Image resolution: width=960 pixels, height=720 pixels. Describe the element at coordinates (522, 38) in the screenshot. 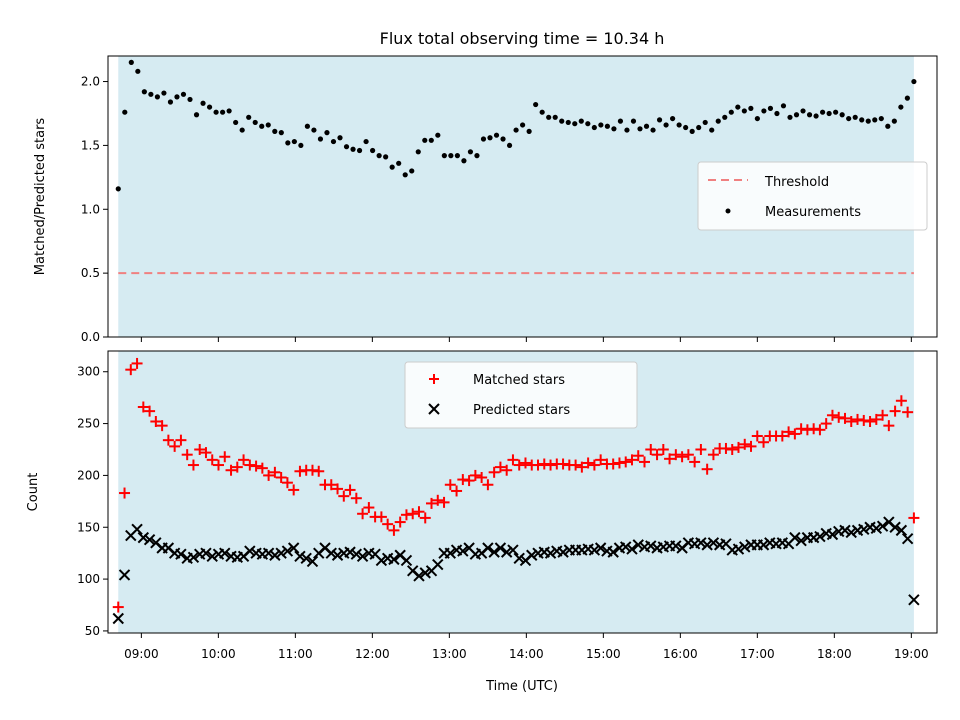

I see `chart-title: Flux total observing time = 10.34 h` at that location.